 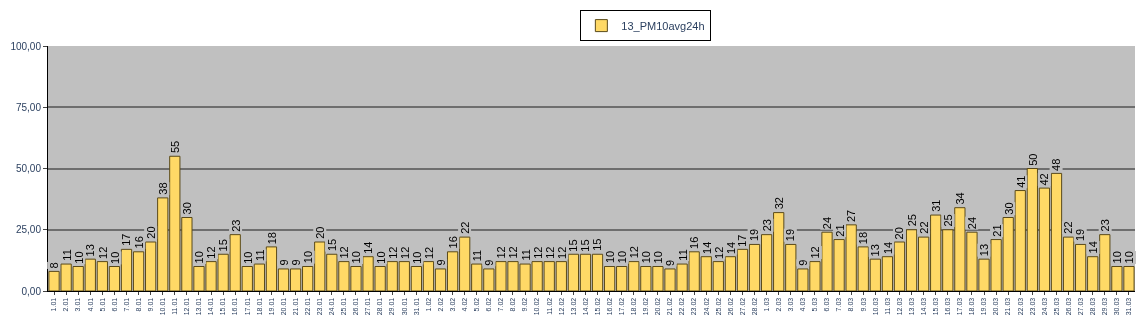 I want to click on data-label: 27, so click(x=851, y=216).